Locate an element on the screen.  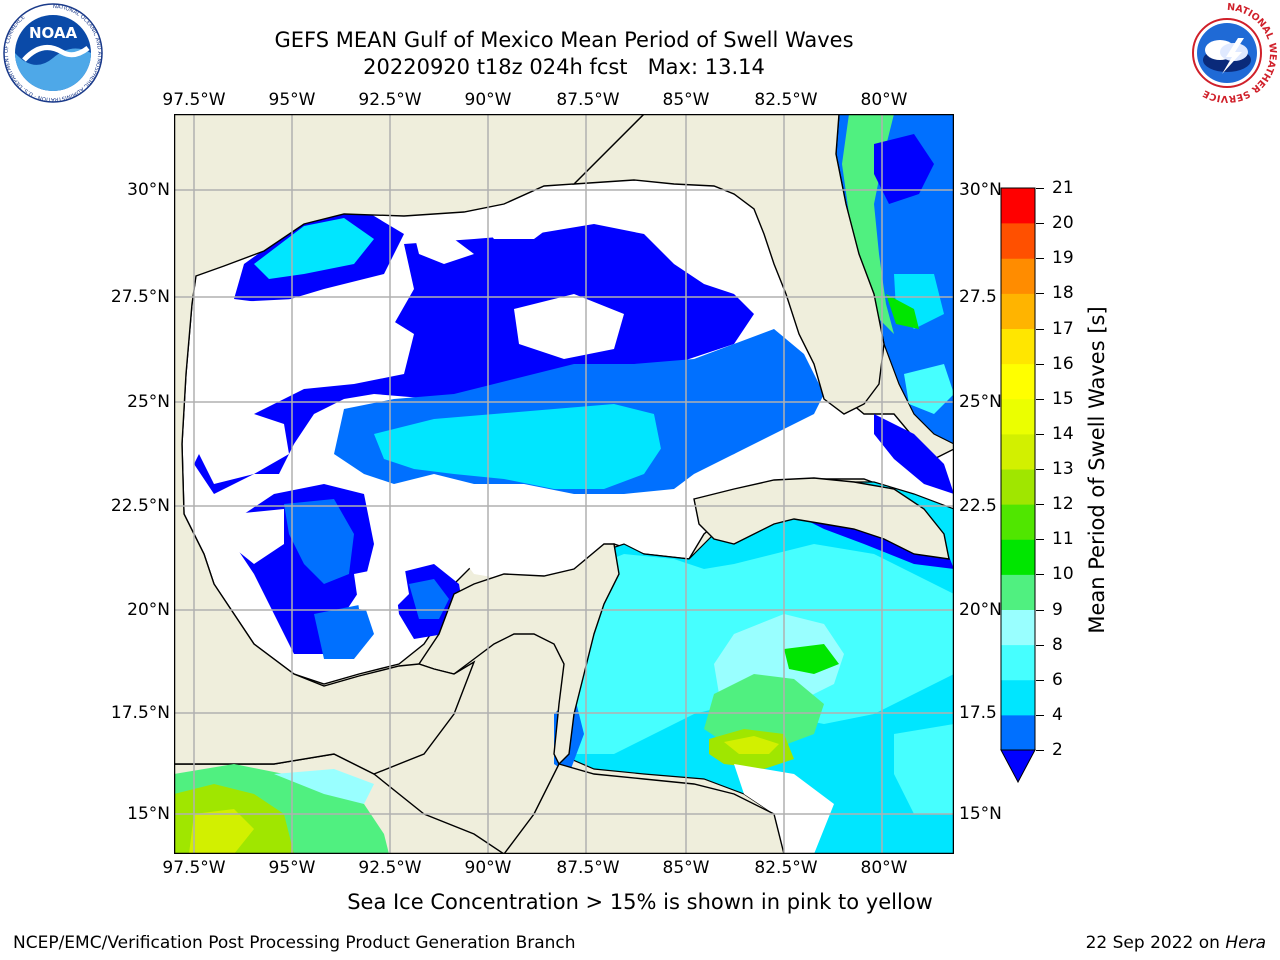
lon-tick-bottom: 85°W is located at coordinates (686, 868).